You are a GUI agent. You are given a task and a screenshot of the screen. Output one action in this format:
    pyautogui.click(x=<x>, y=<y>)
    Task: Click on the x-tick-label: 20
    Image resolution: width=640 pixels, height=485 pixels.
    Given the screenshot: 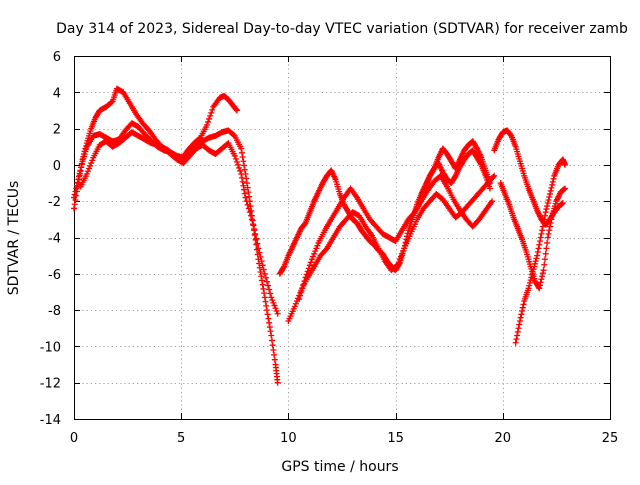 What is the action you would take?
    pyautogui.click(x=503, y=438)
    